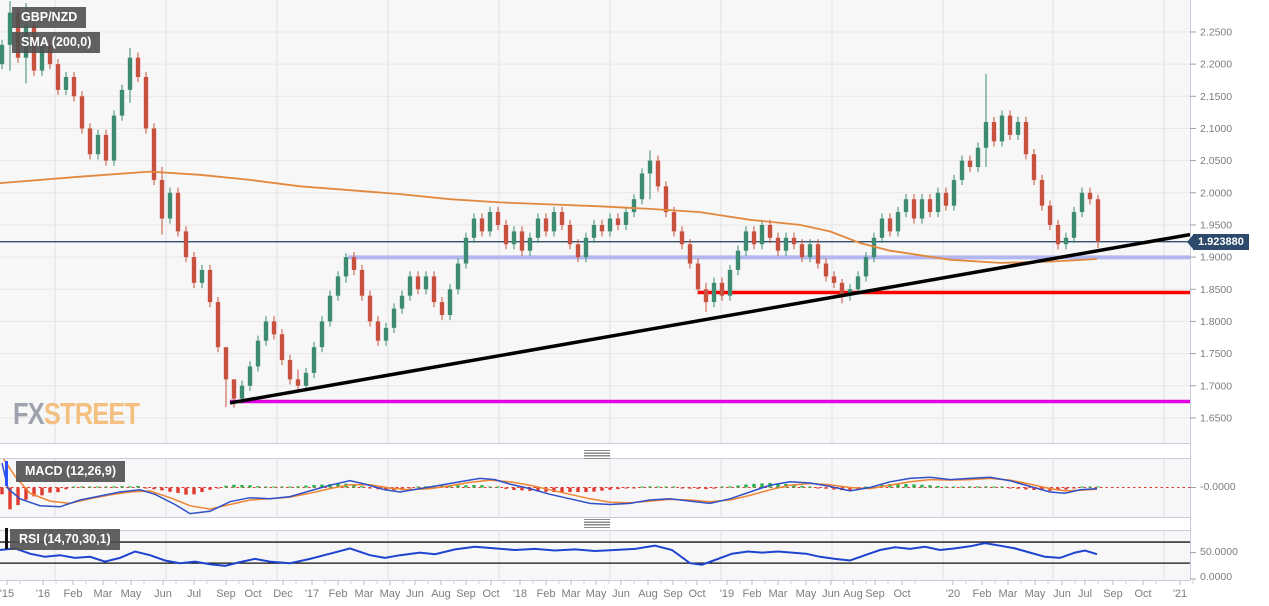  Describe the element at coordinates (1216, 418) in the screenshot. I see `price-tick-label: 1.6500` at that location.